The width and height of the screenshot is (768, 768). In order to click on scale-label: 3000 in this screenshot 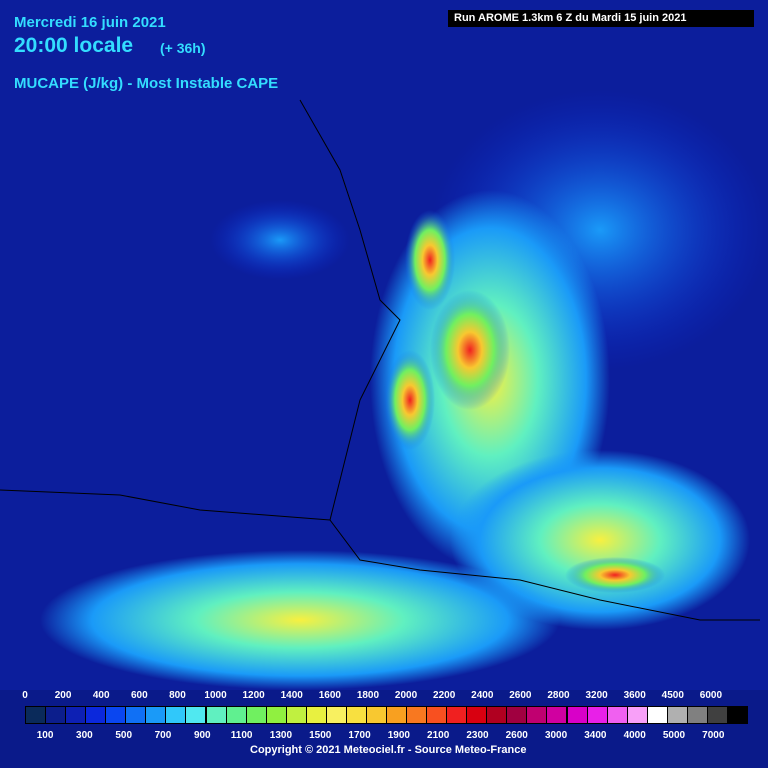, I will do `click(556, 735)`.